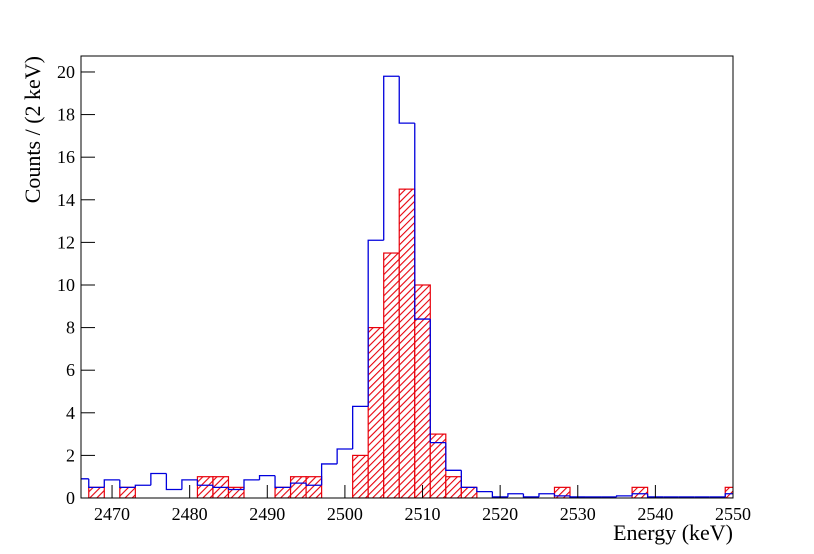  I want to click on x-tick-label: 2470, so click(112, 514).